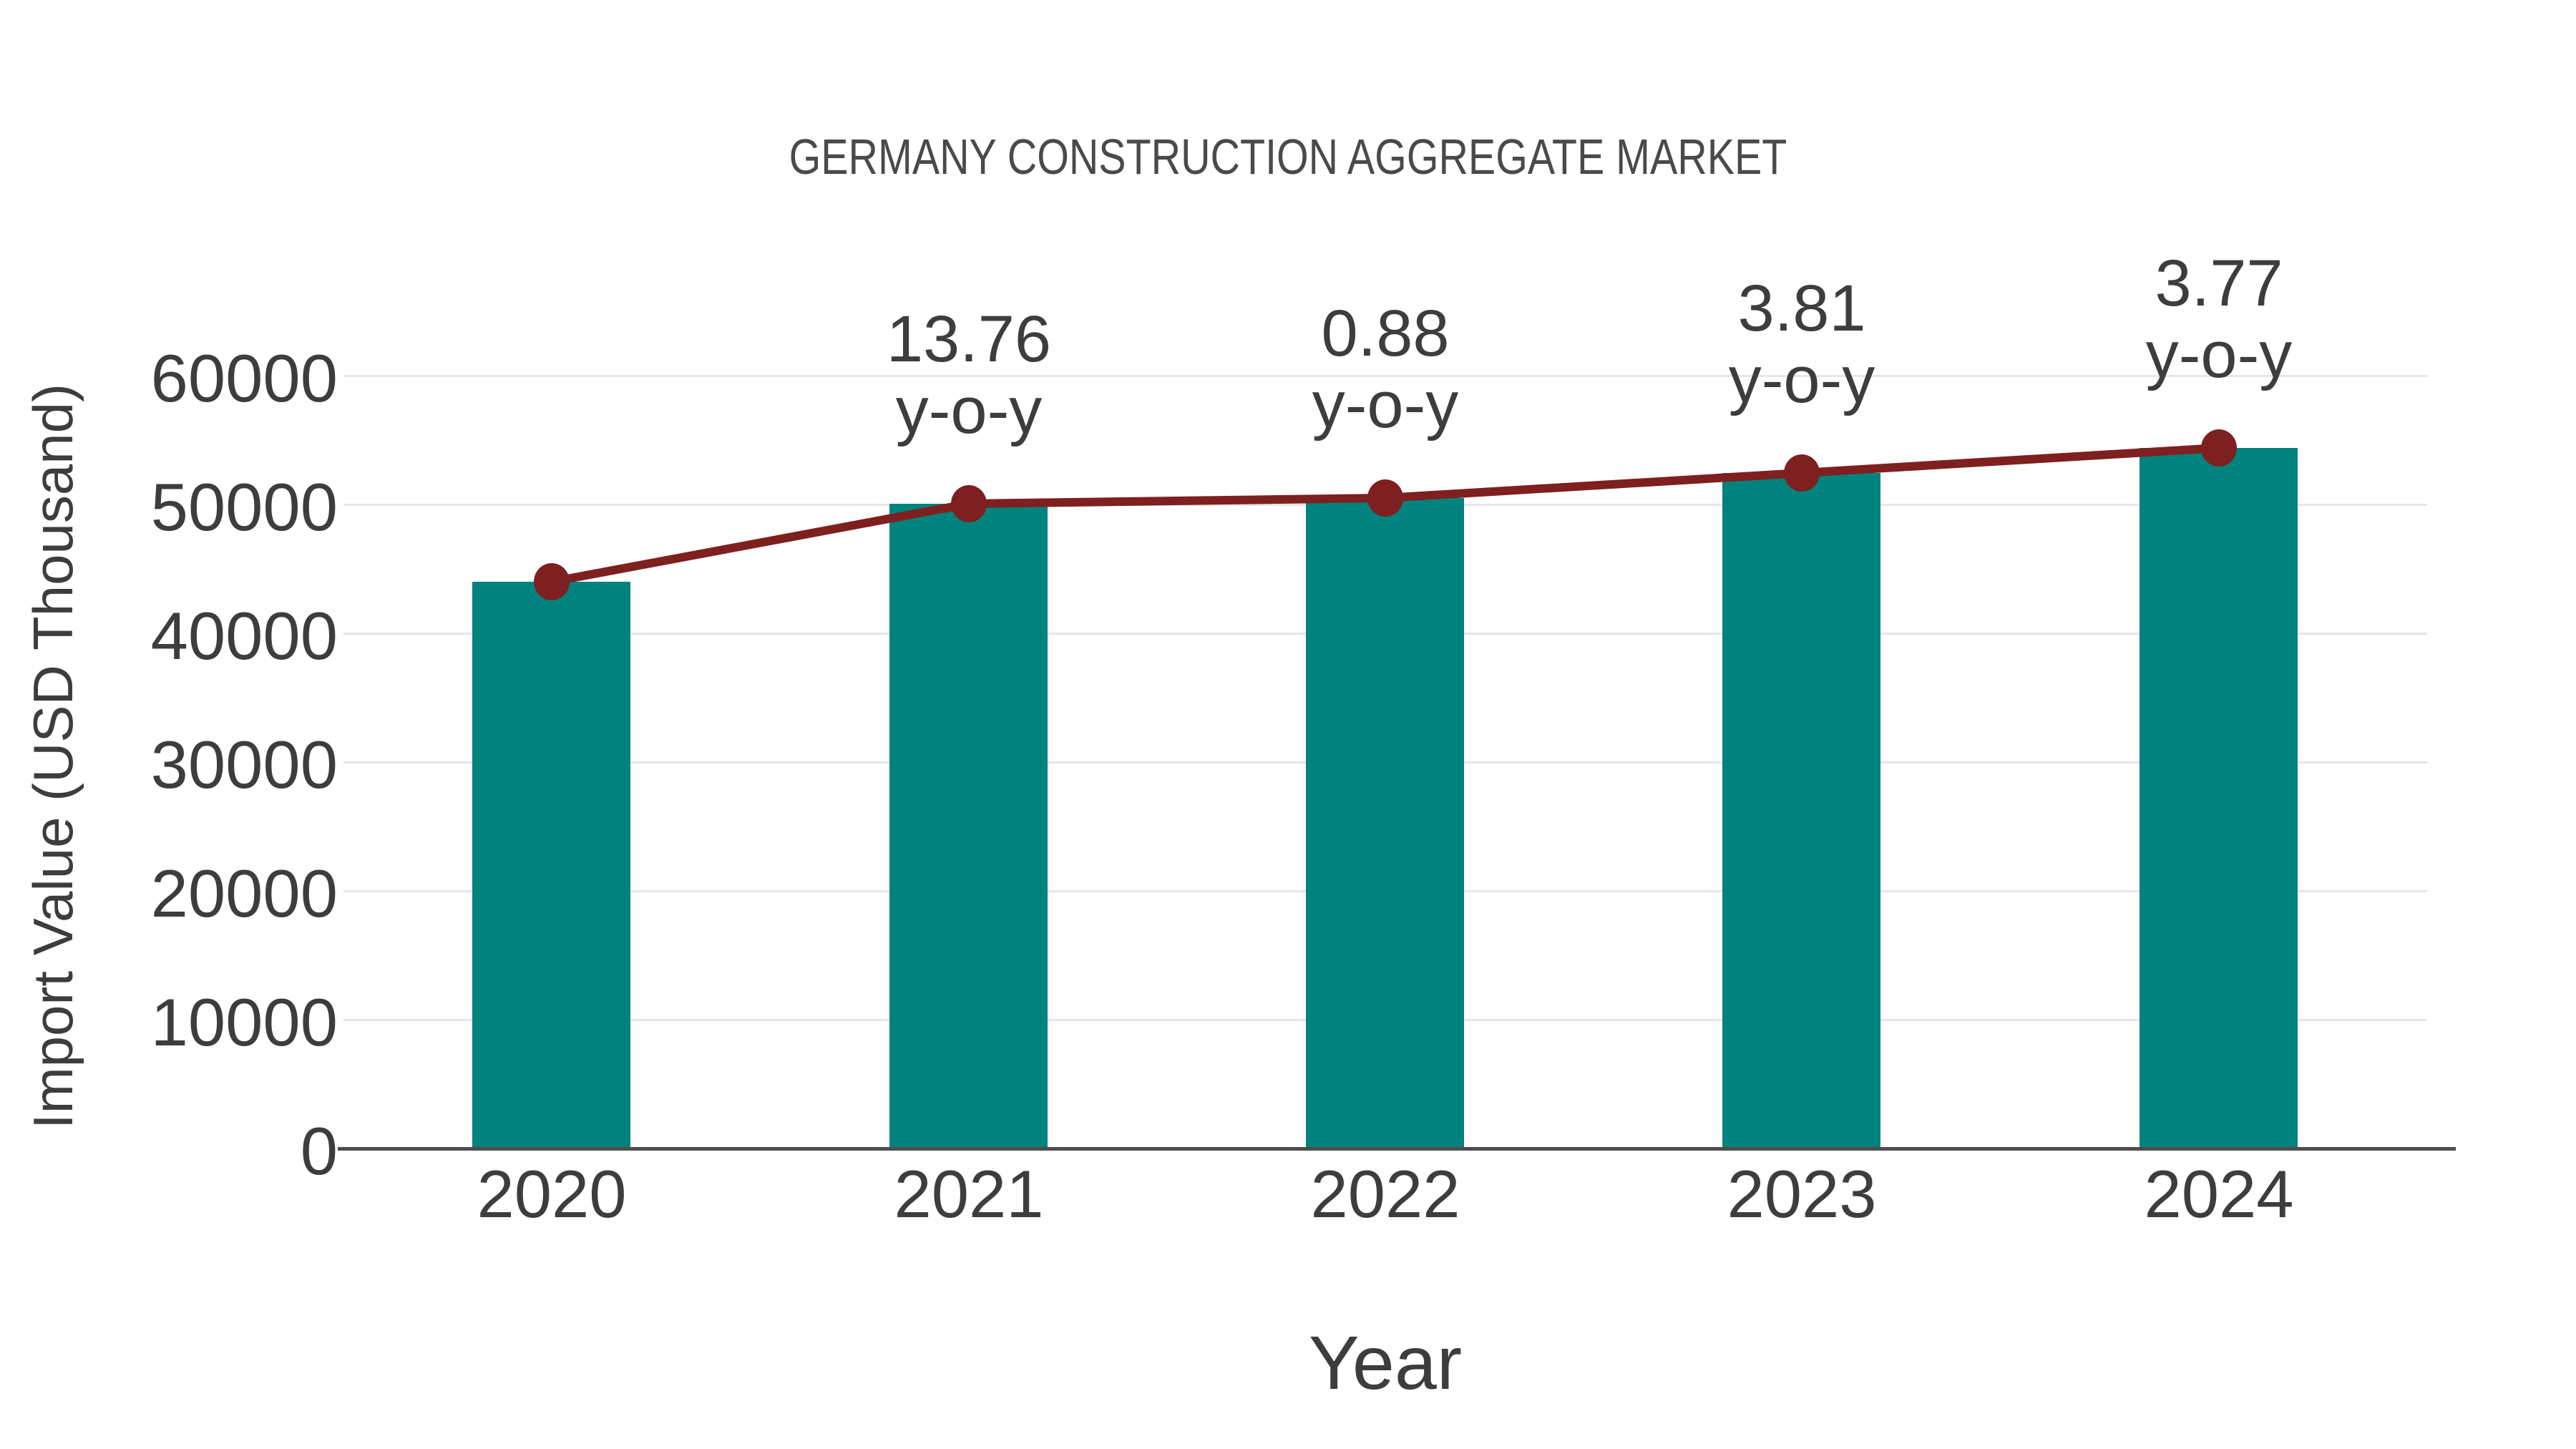 The image size is (2576, 1449). Describe the element at coordinates (319, 1151) in the screenshot. I see `y-tick-label-0: 0` at that location.